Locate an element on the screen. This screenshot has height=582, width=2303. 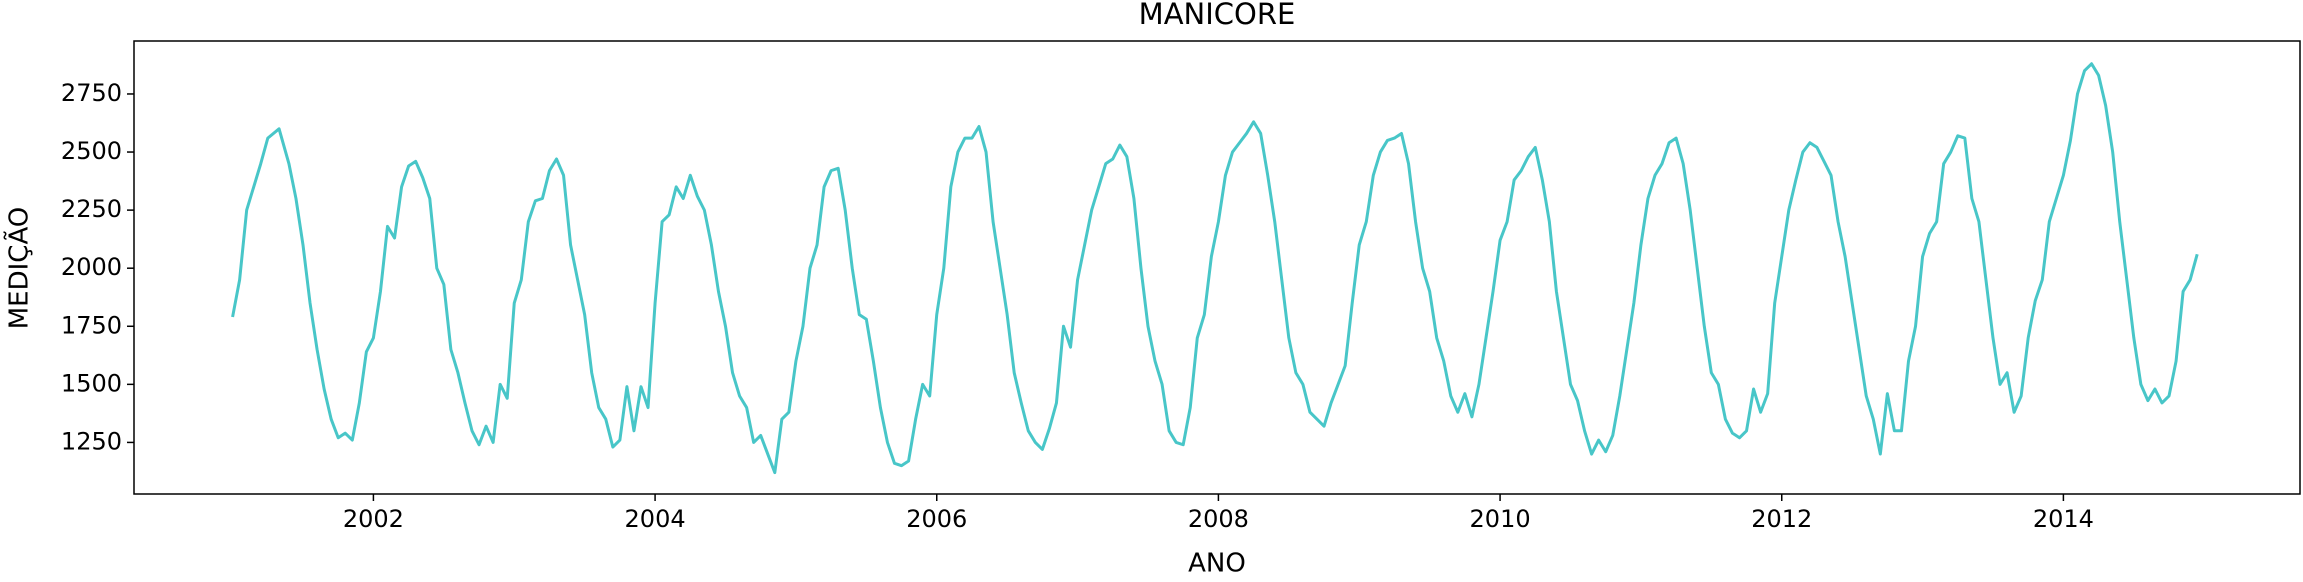
x-tick-label: 2006 is located at coordinates (936, 519).